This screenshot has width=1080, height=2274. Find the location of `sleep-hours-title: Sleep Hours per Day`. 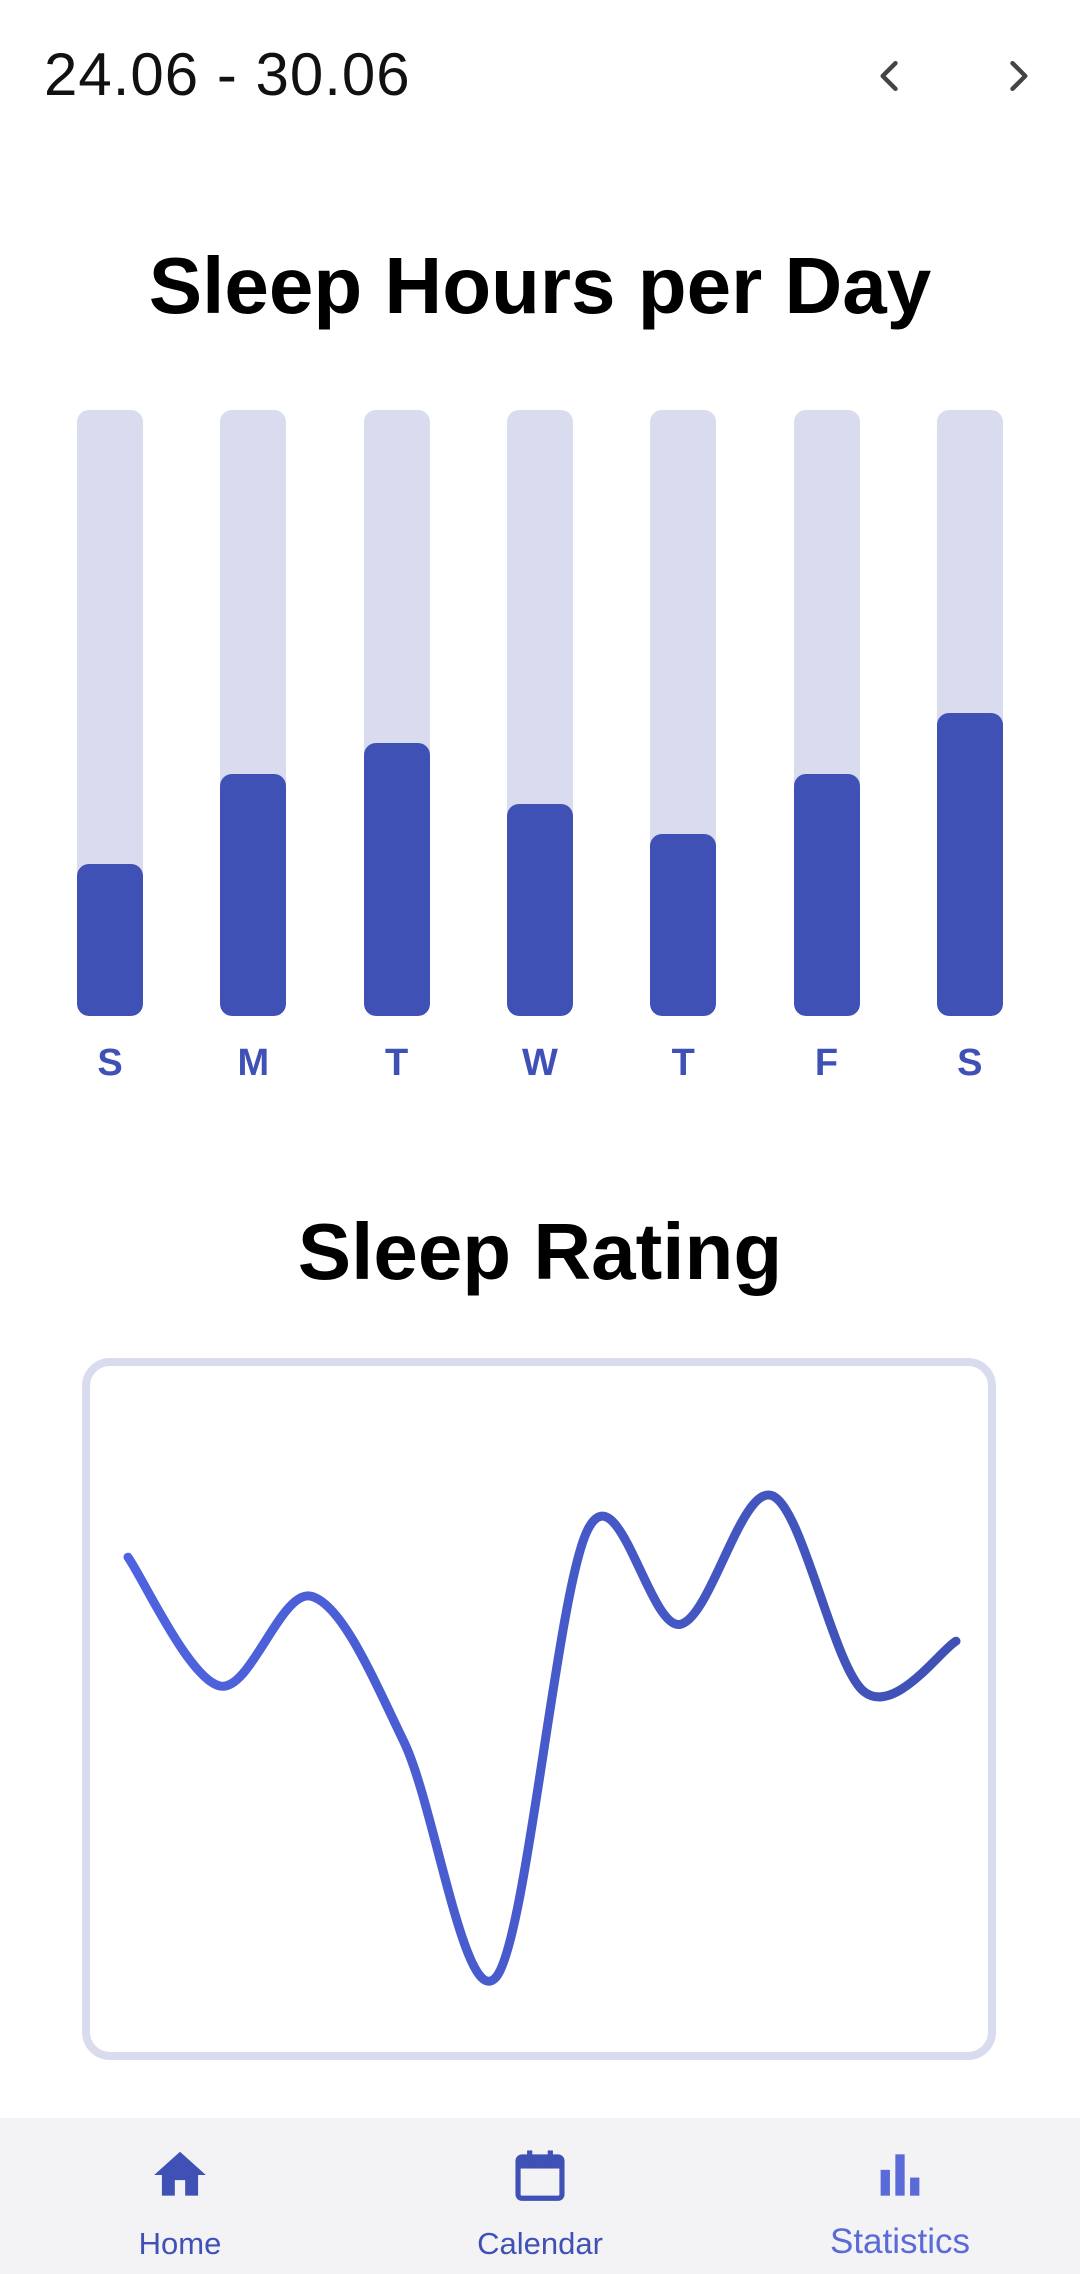

sleep-hours-title: Sleep Hours per Day is located at coordinates (540, 285).